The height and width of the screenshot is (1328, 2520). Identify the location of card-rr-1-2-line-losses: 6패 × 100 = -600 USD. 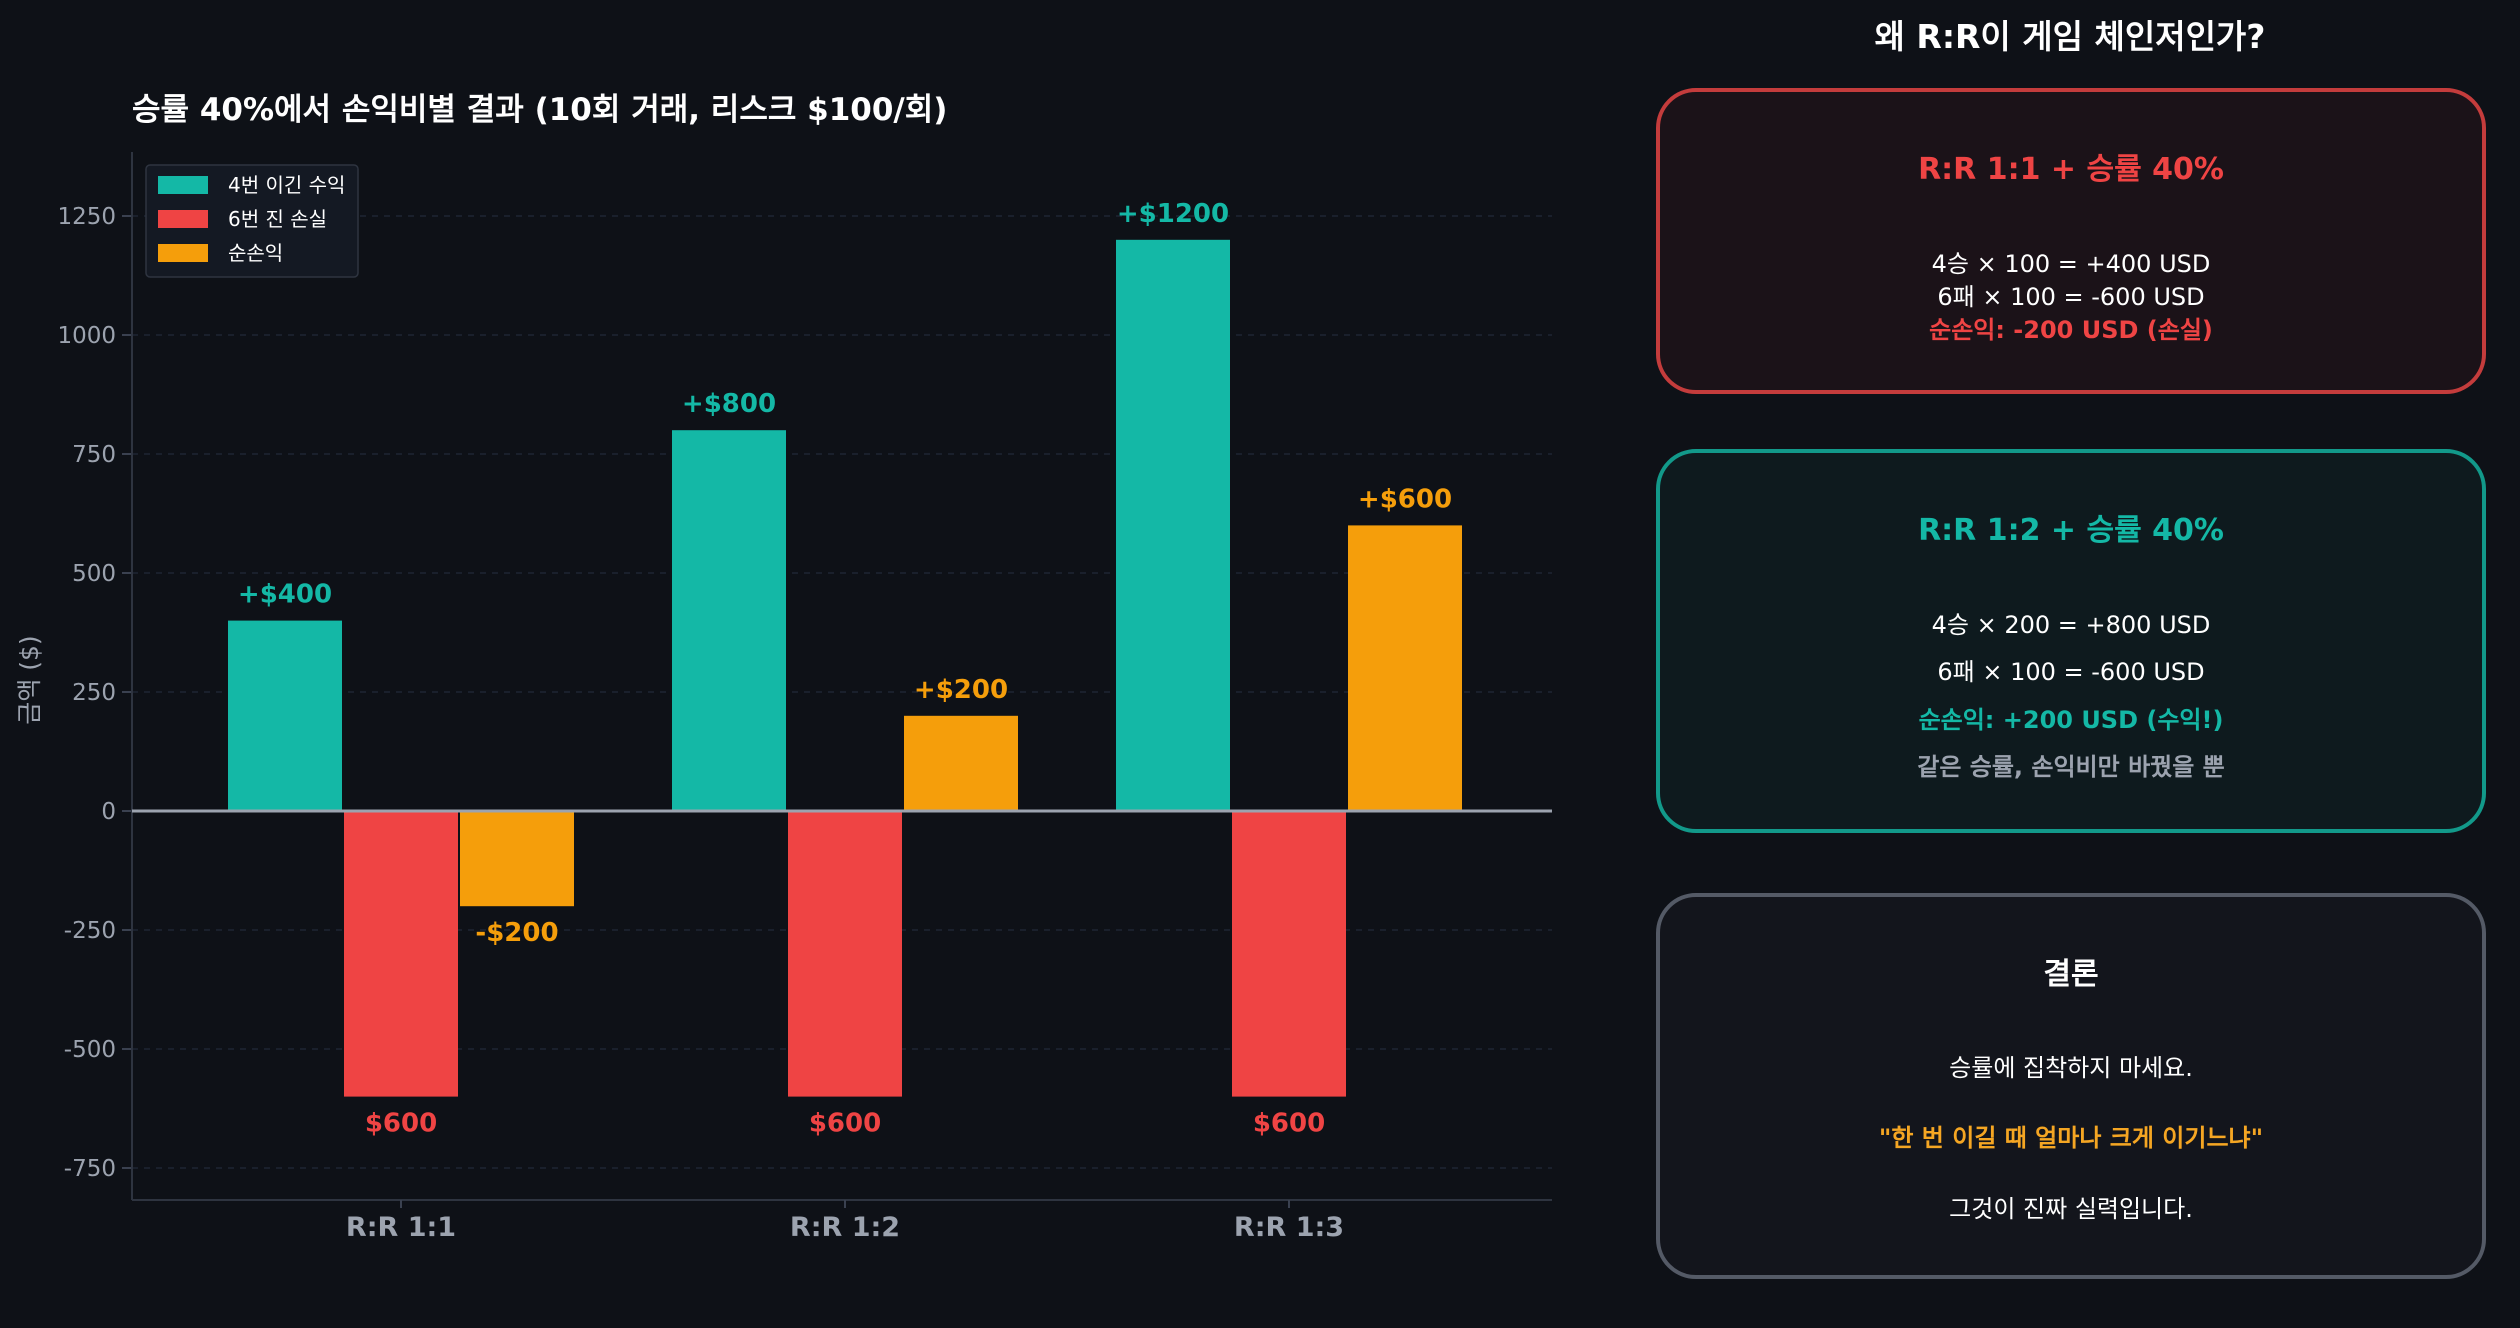
(2071, 672).